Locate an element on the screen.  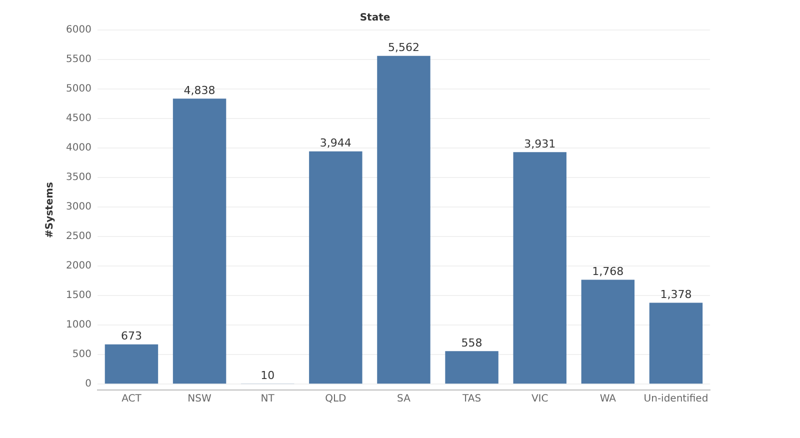
y-axis-title: #Systems is located at coordinates (50, 210).